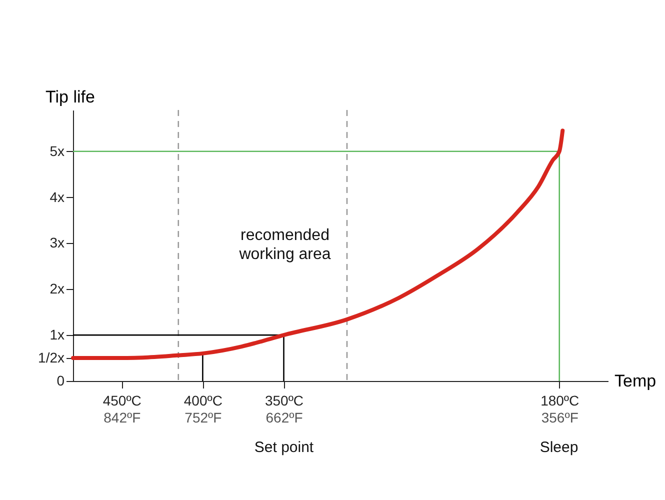 The width and height of the screenshot is (665, 500). What do you see at coordinates (57, 242) in the screenshot?
I see `y-tick-label: 3x` at bounding box center [57, 242].